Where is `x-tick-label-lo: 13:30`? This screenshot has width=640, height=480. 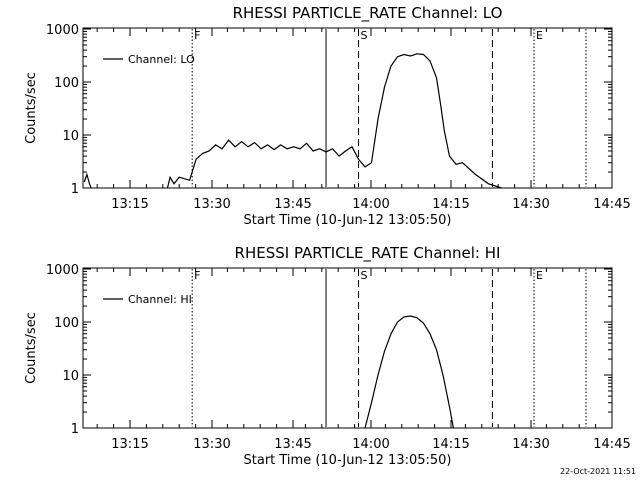
x-tick-label-lo: 13:30 is located at coordinates (211, 204).